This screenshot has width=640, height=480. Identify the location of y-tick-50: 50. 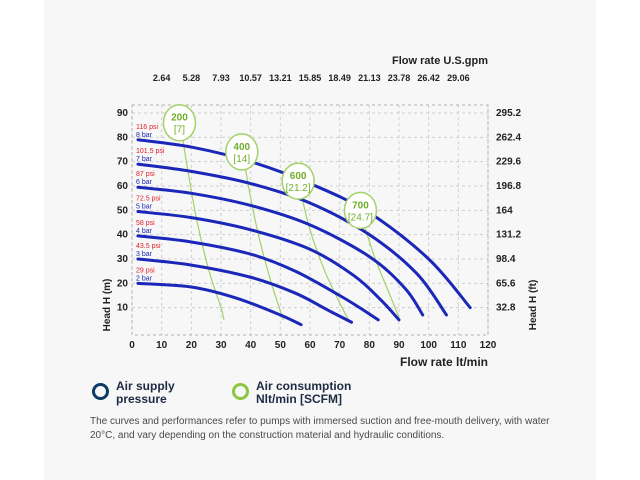
(123, 210).